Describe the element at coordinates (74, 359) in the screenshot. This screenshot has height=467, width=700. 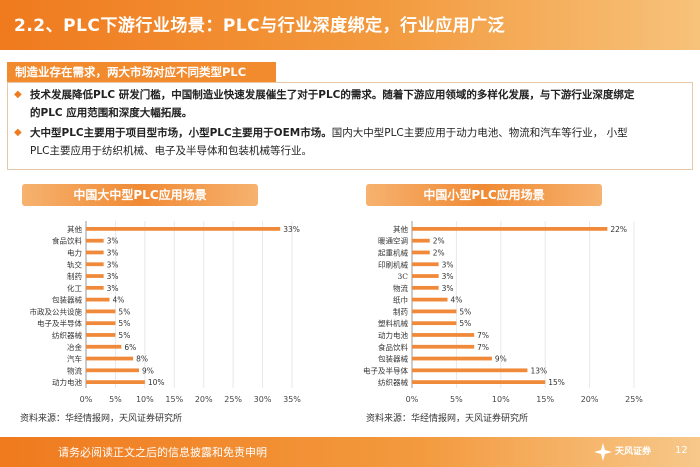
I see `category-label: 汽车` at that location.